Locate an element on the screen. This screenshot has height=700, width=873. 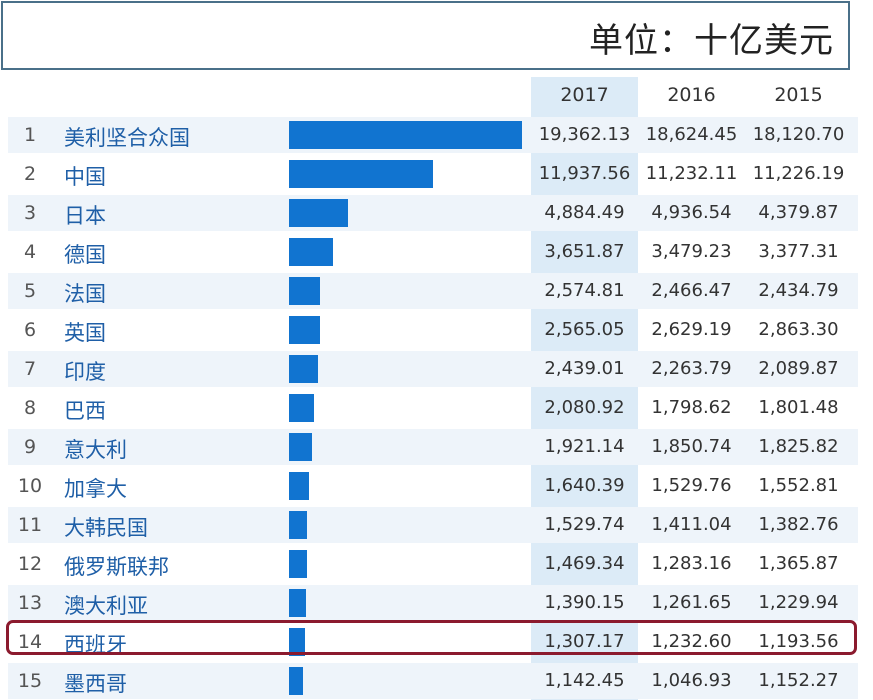
value-2016: 1,850.74 is located at coordinates (691, 446).